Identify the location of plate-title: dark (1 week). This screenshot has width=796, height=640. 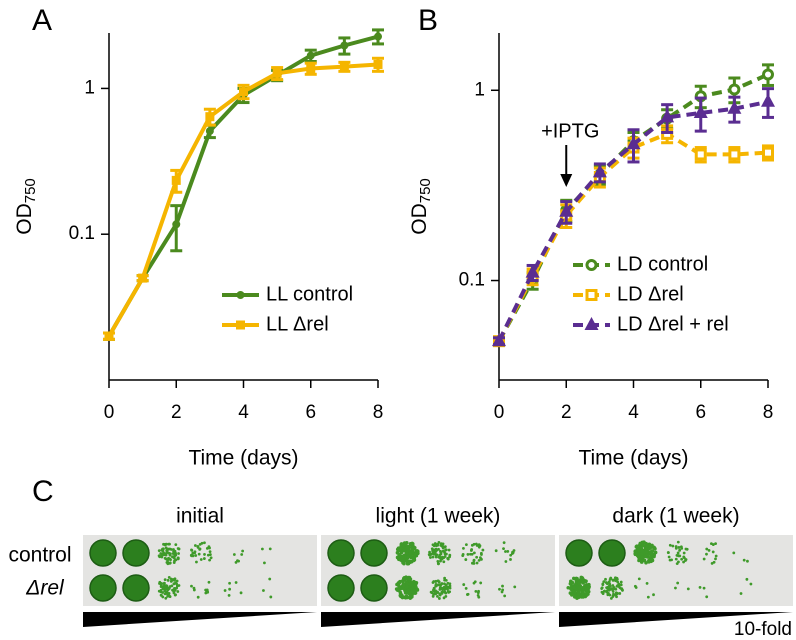
(675, 516).